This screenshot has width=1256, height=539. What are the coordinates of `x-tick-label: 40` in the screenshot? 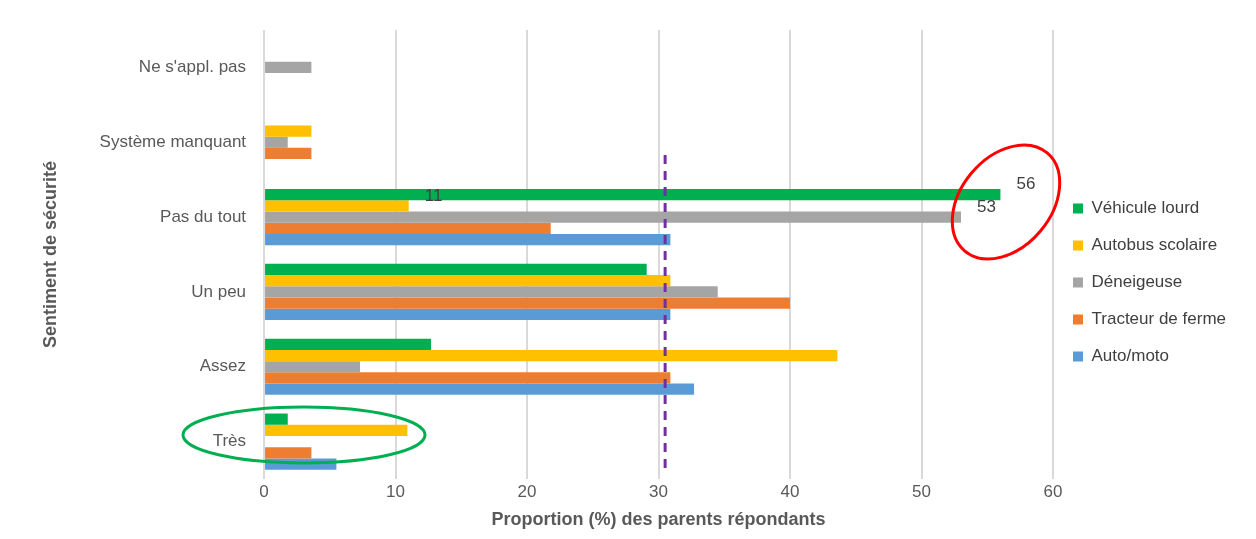 It's located at (790, 491).